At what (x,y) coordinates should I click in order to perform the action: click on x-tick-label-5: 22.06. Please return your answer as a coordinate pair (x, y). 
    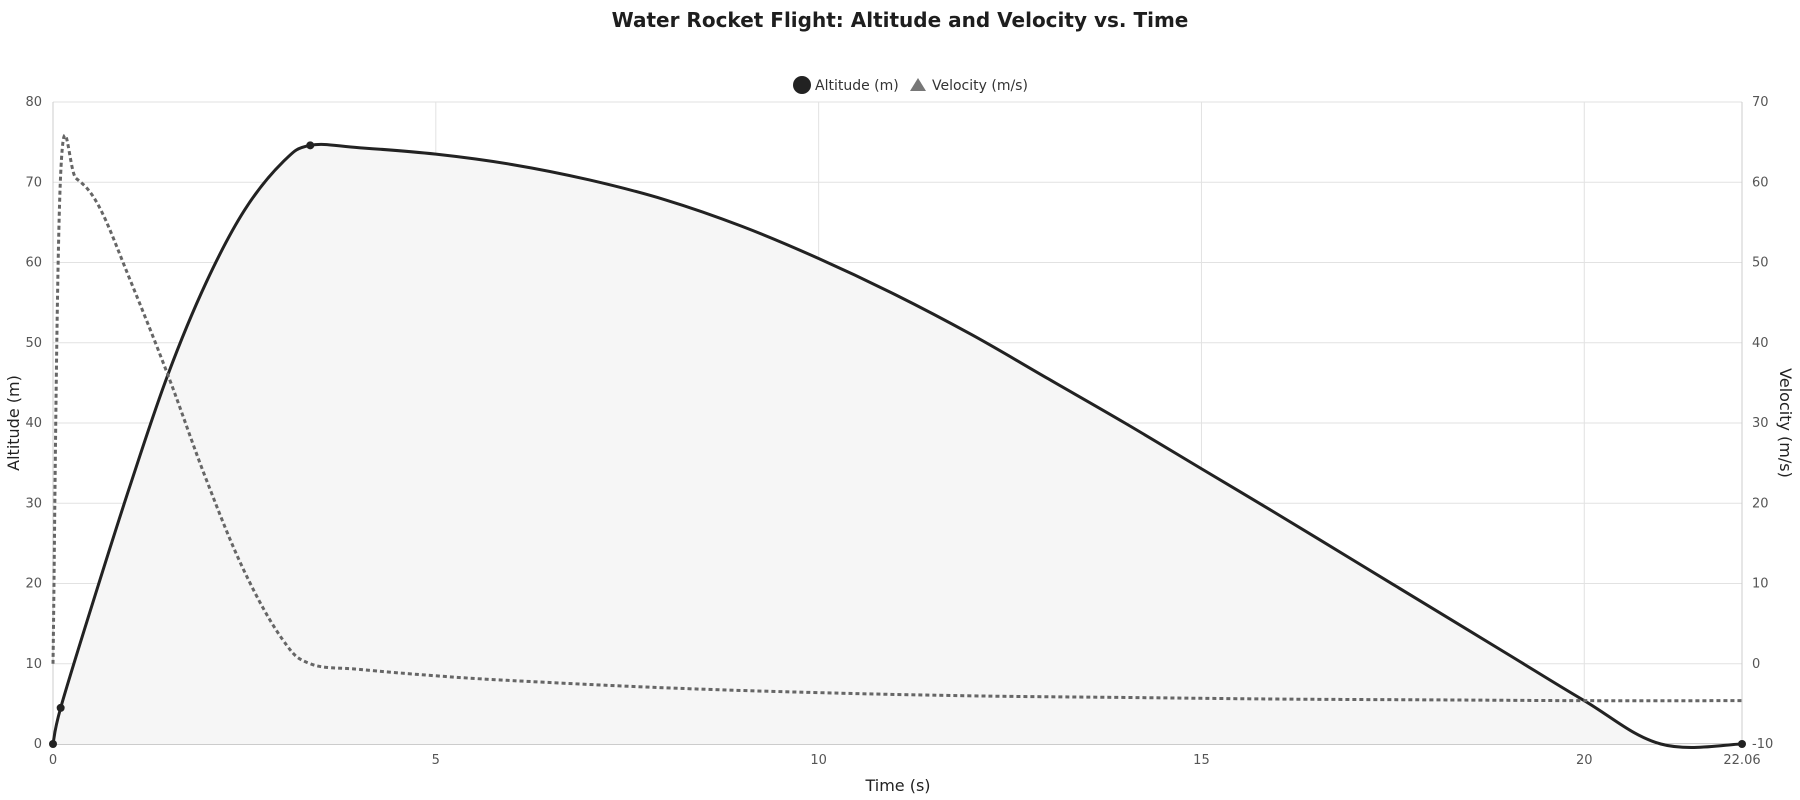
    Looking at the image, I should click on (1741, 760).